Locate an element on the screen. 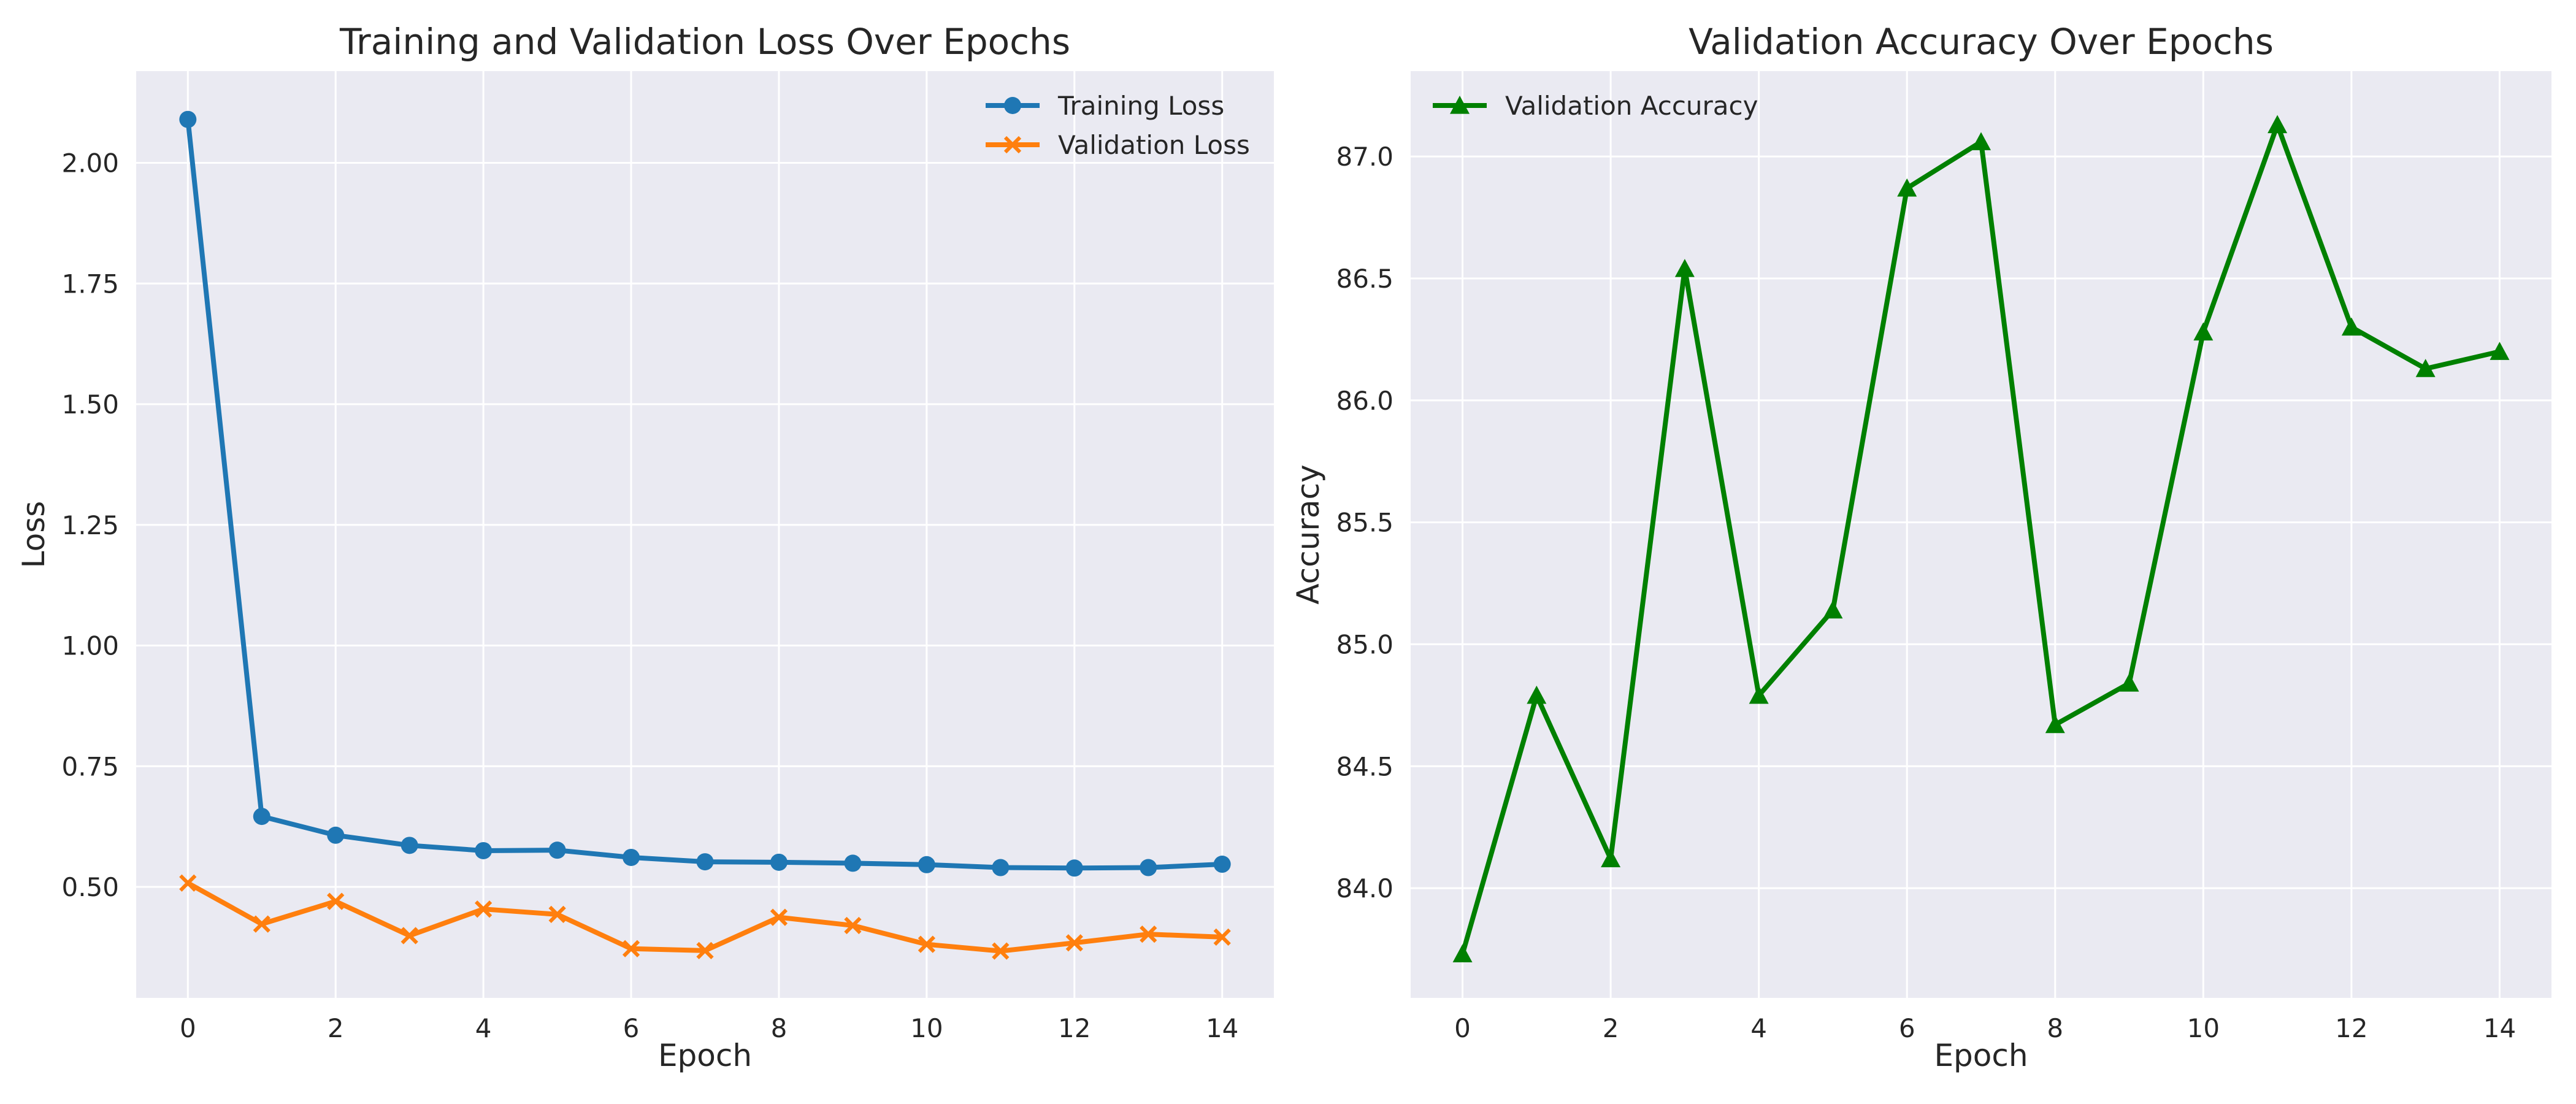 The width and height of the screenshot is (2576, 1104). loss-x-tick-label: 6 is located at coordinates (631, 1028).